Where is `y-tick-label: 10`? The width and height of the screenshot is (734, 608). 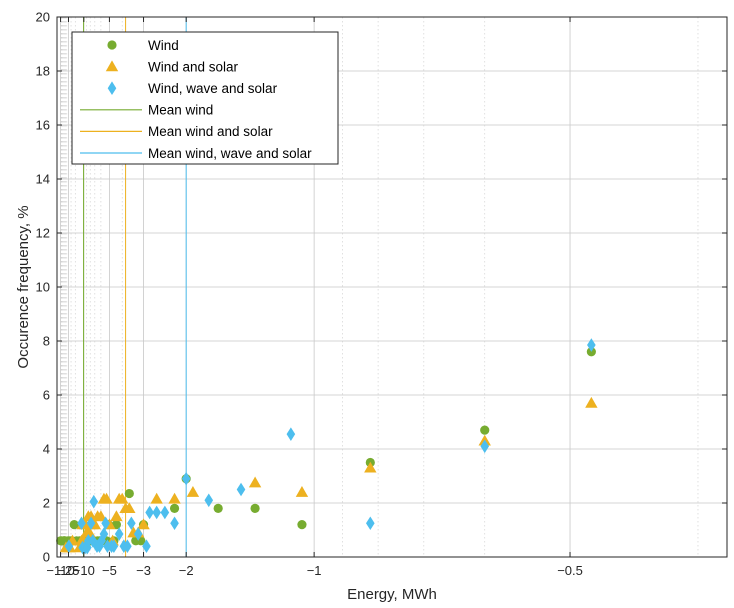 y-tick-label: 10 is located at coordinates (43, 287).